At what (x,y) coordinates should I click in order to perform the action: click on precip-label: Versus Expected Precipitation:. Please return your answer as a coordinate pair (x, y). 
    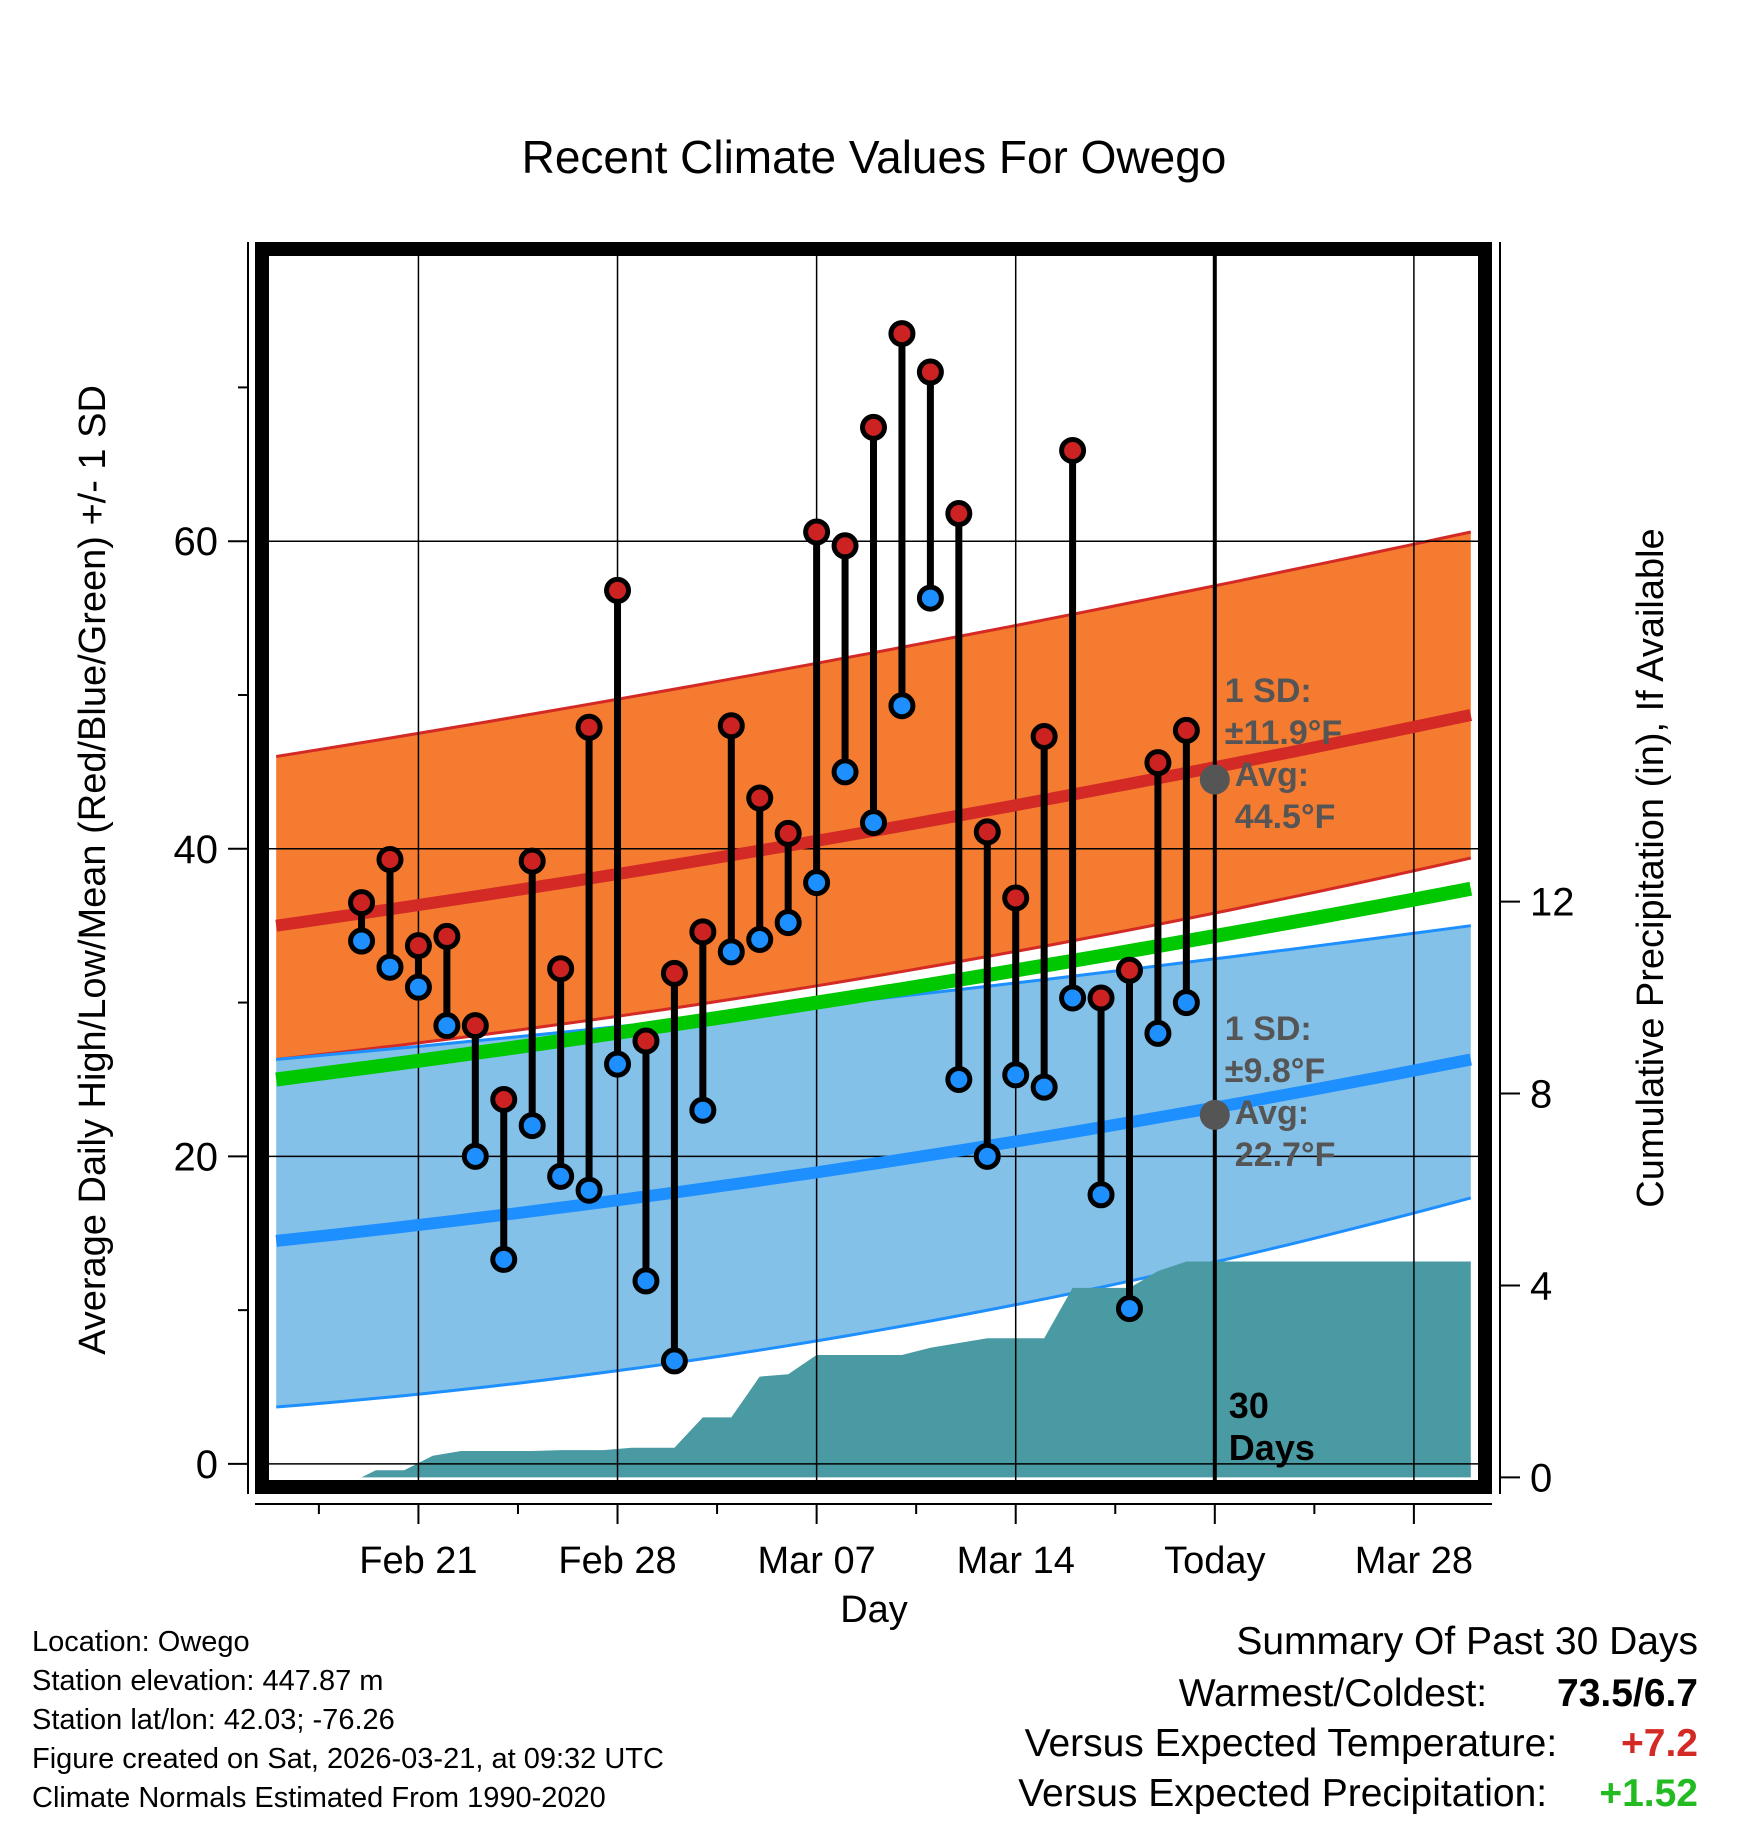
    Looking at the image, I should click on (1283, 1793).